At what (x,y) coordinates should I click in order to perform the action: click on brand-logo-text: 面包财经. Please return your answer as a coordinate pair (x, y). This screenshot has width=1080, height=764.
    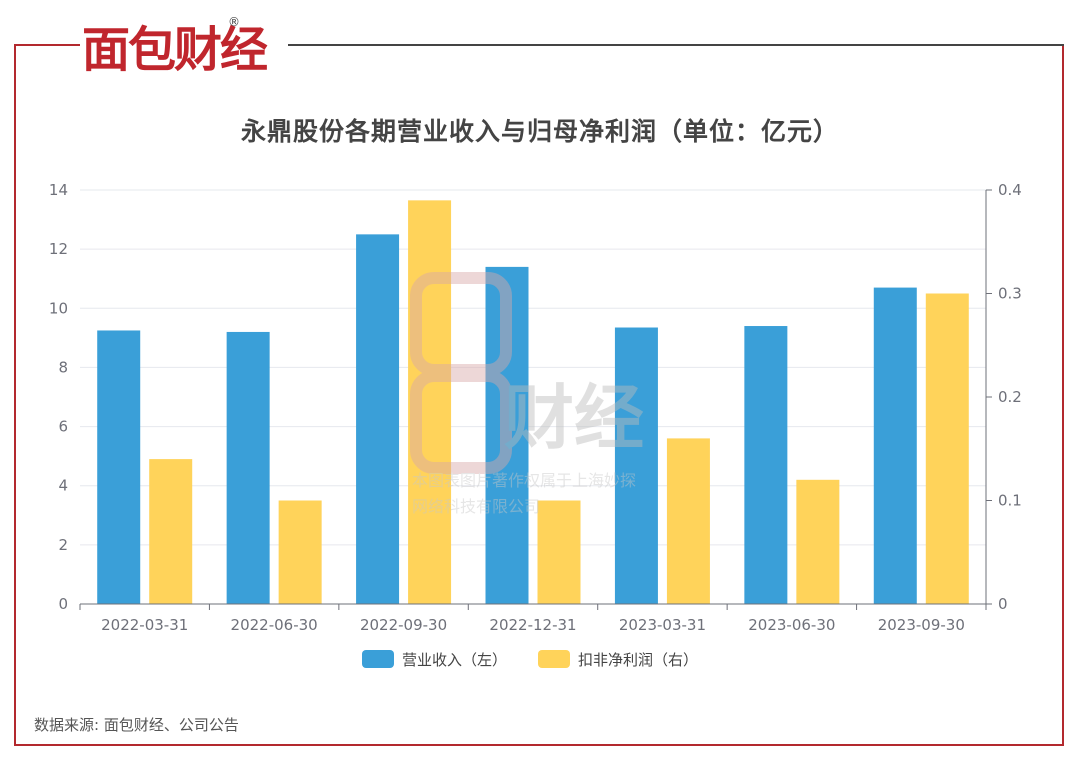
    Looking at the image, I should click on (175, 49).